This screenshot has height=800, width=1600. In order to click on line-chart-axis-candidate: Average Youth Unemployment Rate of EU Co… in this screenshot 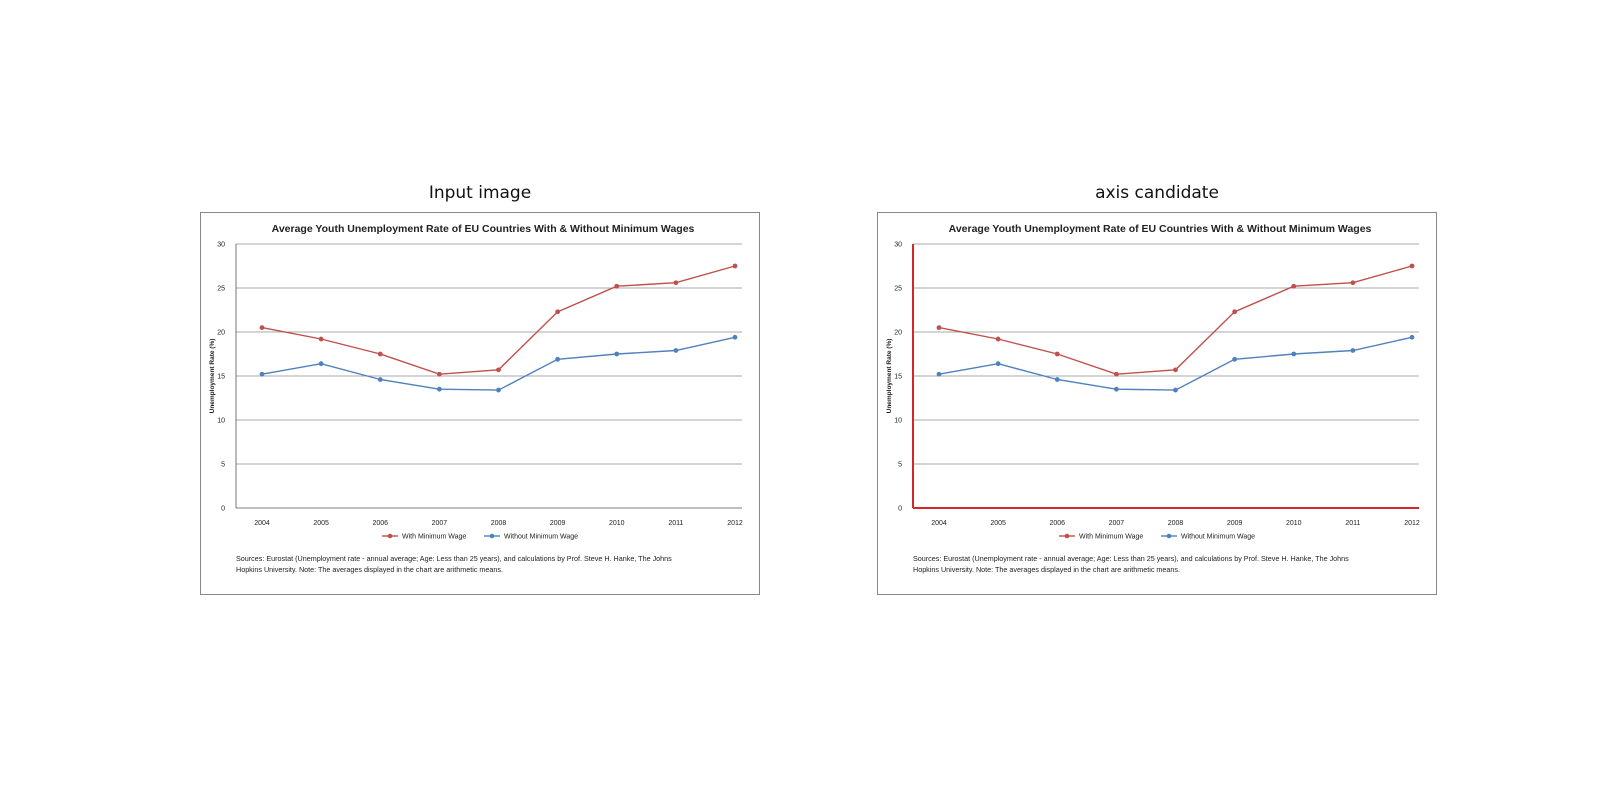, I will do `click(1153, 398)`.